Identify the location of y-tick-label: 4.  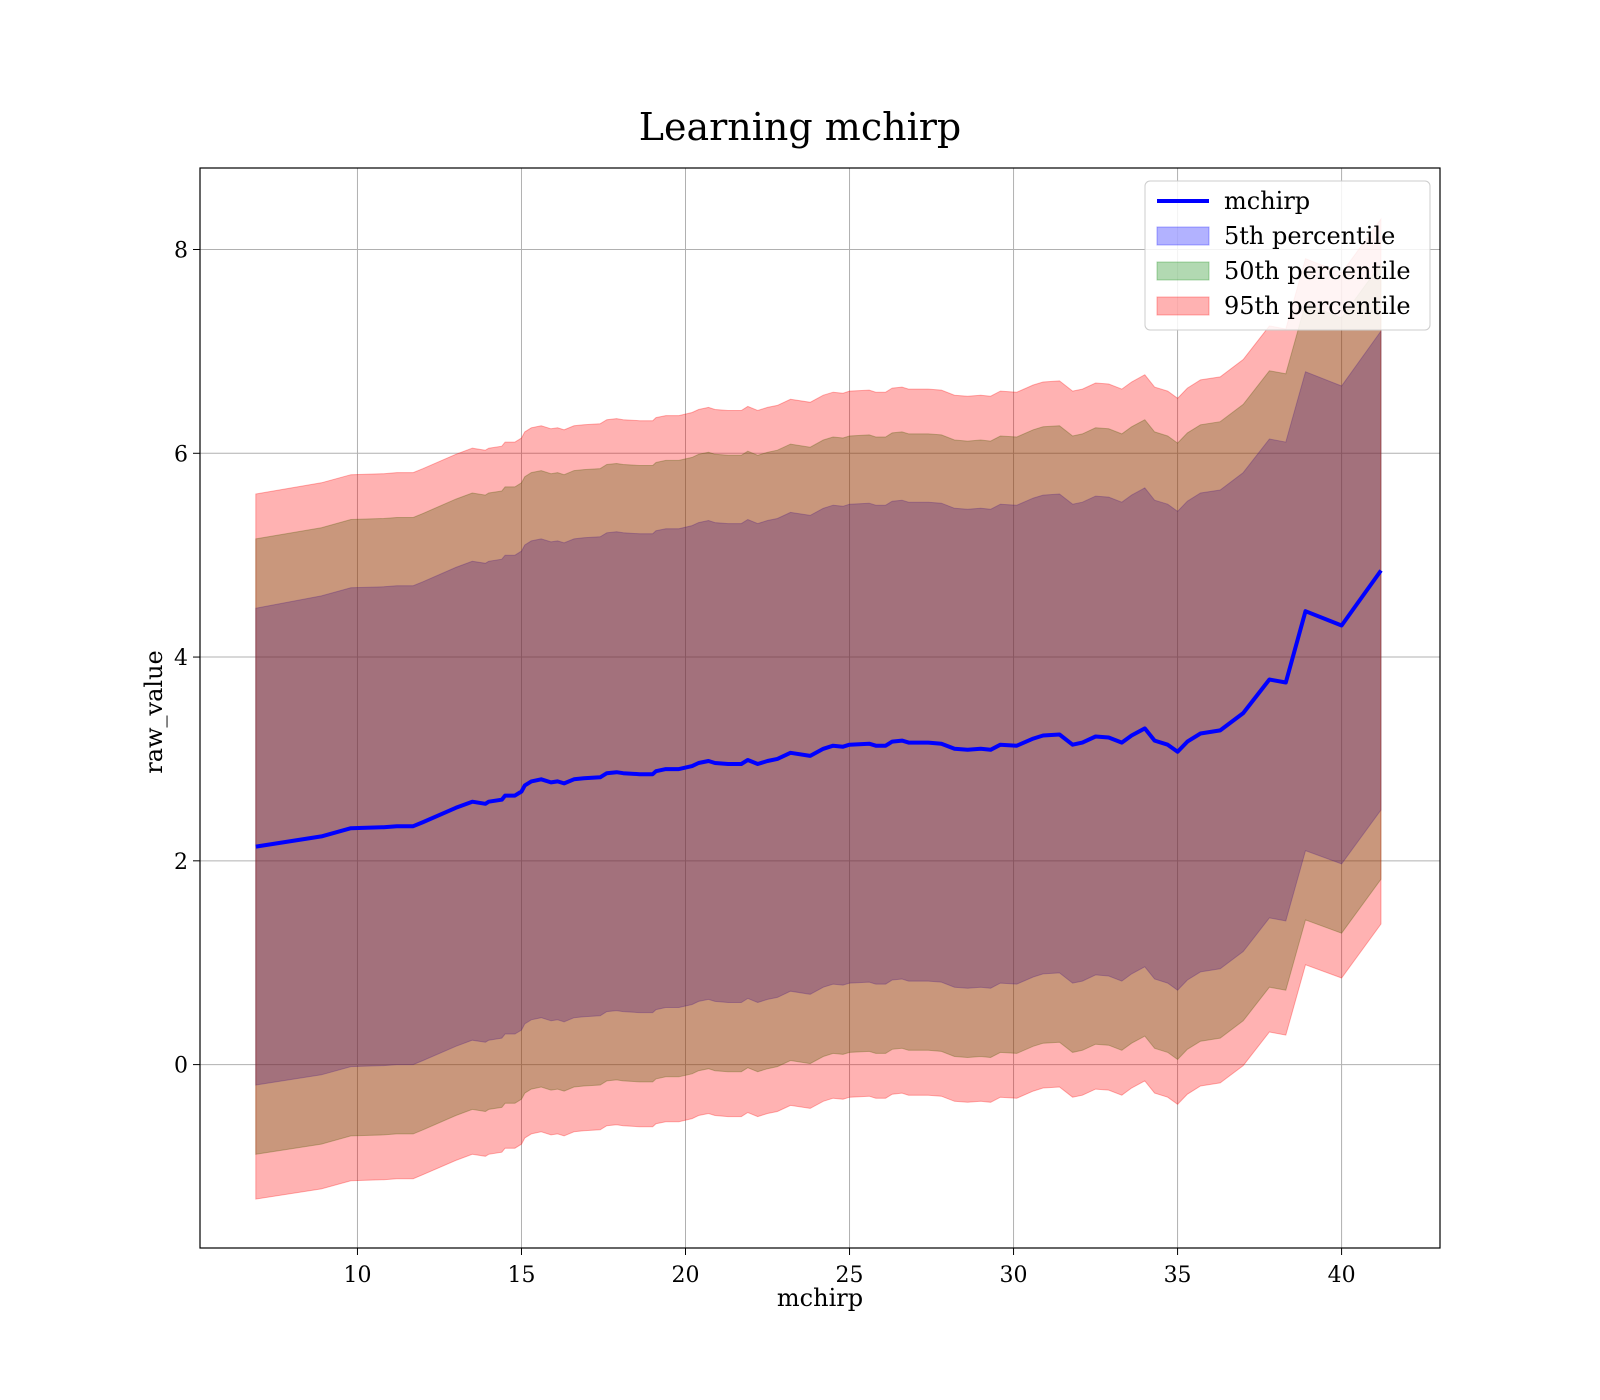
(181, 658).